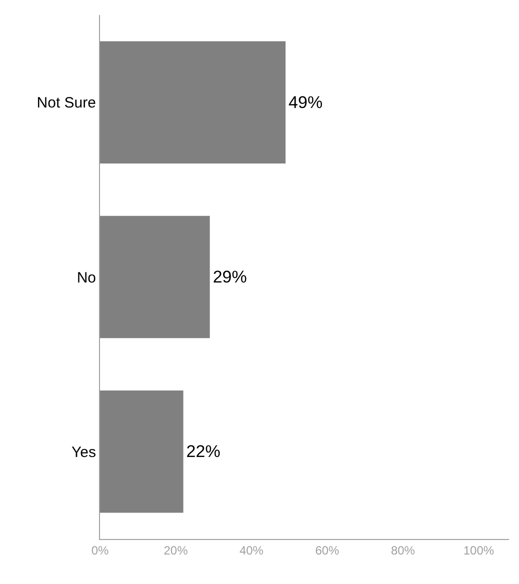 This screenshot has height=584, width=519. I want to click on x-tick-label: 0%, so click(100, 550).